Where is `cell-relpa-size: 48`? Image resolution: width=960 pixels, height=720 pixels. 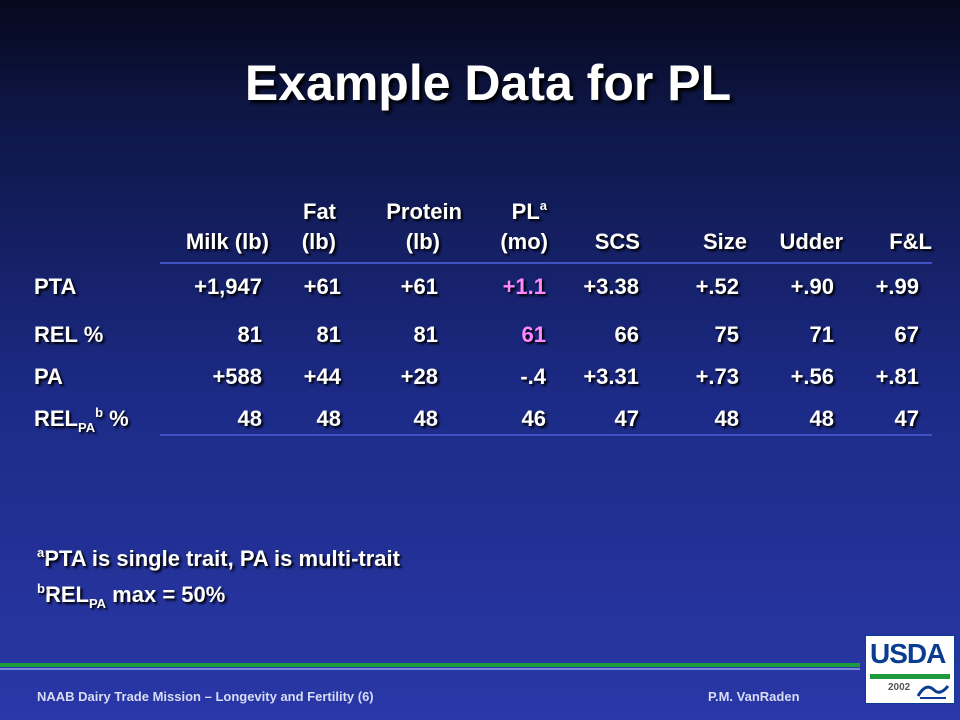
cell-relpa-size: 48 is located at coordinates (726, 418).